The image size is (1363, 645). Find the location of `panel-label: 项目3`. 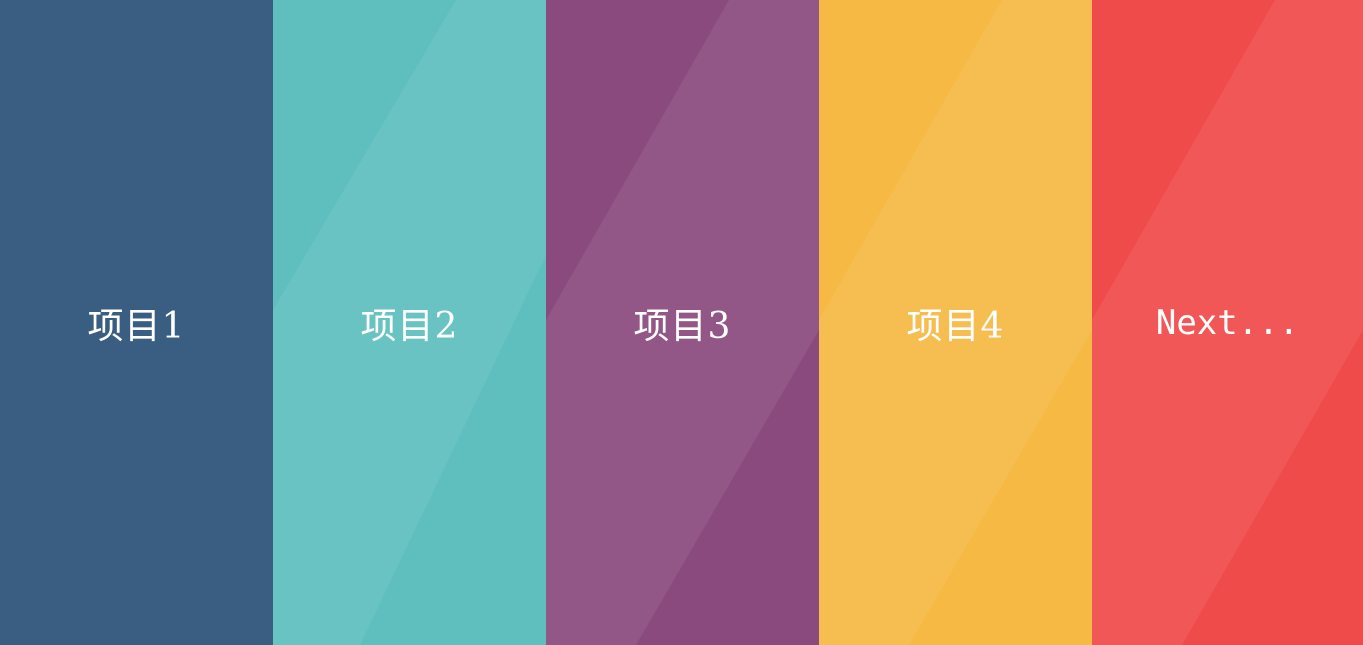

panel-label: 项目3 is located at coordinates (682, 326).